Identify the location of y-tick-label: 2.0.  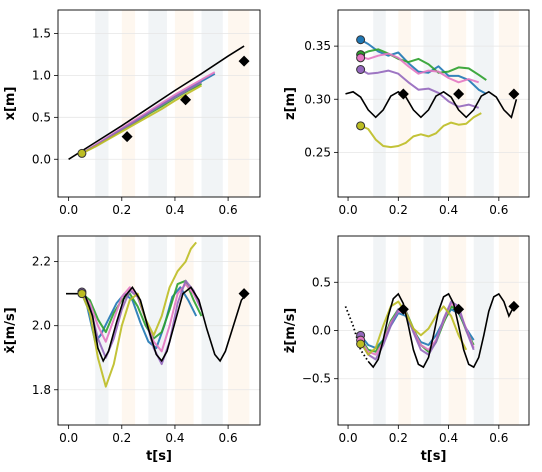
(41, 326).